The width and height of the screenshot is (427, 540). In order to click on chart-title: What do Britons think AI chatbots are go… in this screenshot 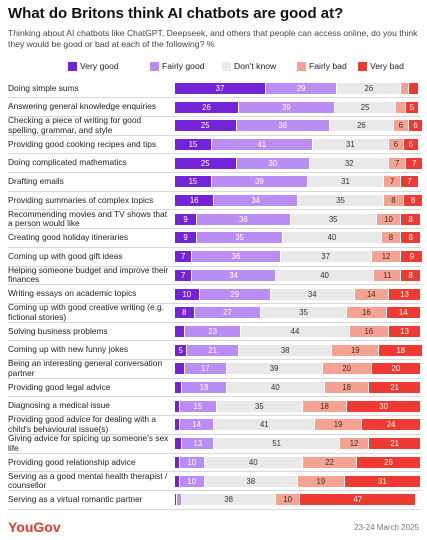, I will do `click(176, 13)`.